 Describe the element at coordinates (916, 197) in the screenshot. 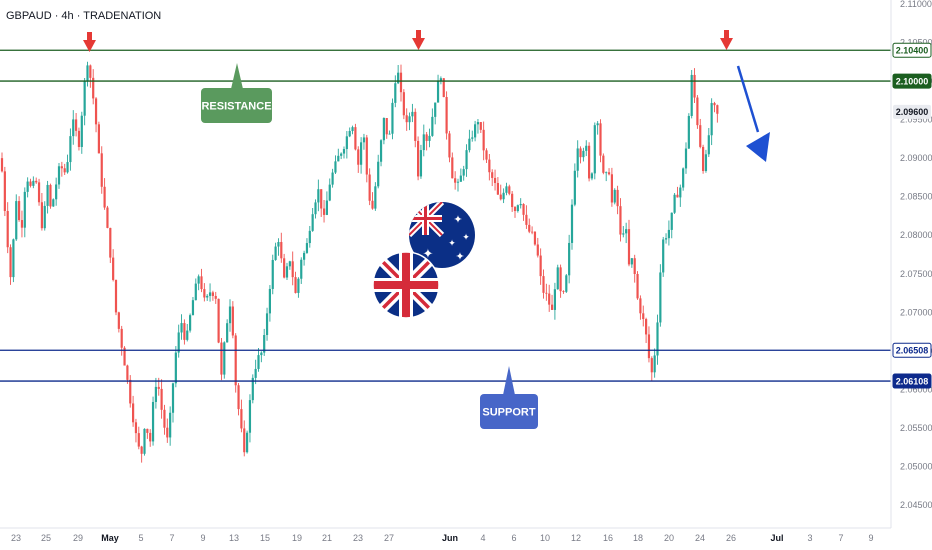

I see `price-tick-label: 2.08500` at that location.